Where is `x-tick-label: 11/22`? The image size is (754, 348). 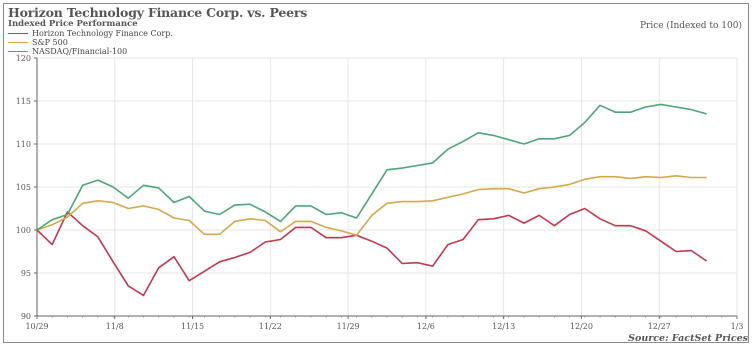 x-tick-label: 11/22 is located at coordinates (270, 326).